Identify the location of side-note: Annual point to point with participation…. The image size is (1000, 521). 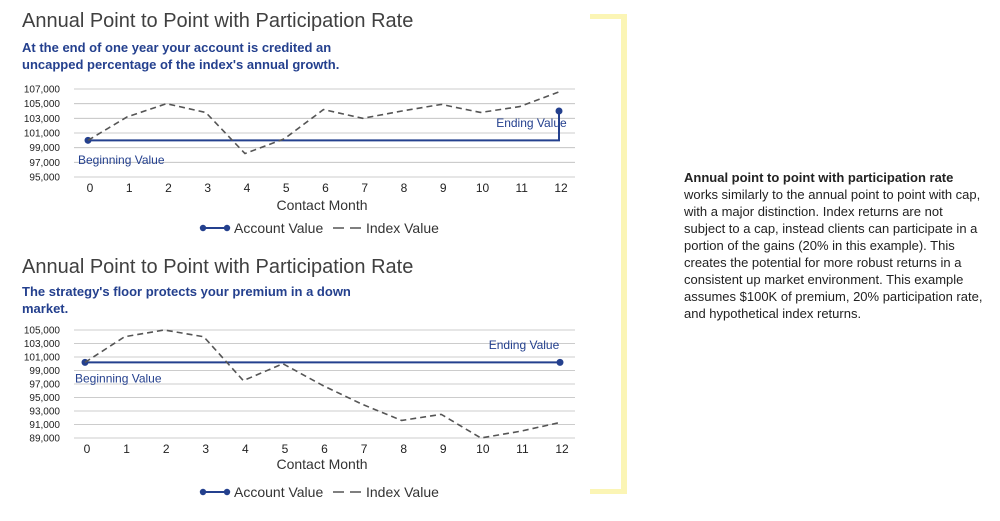
(834, 245).